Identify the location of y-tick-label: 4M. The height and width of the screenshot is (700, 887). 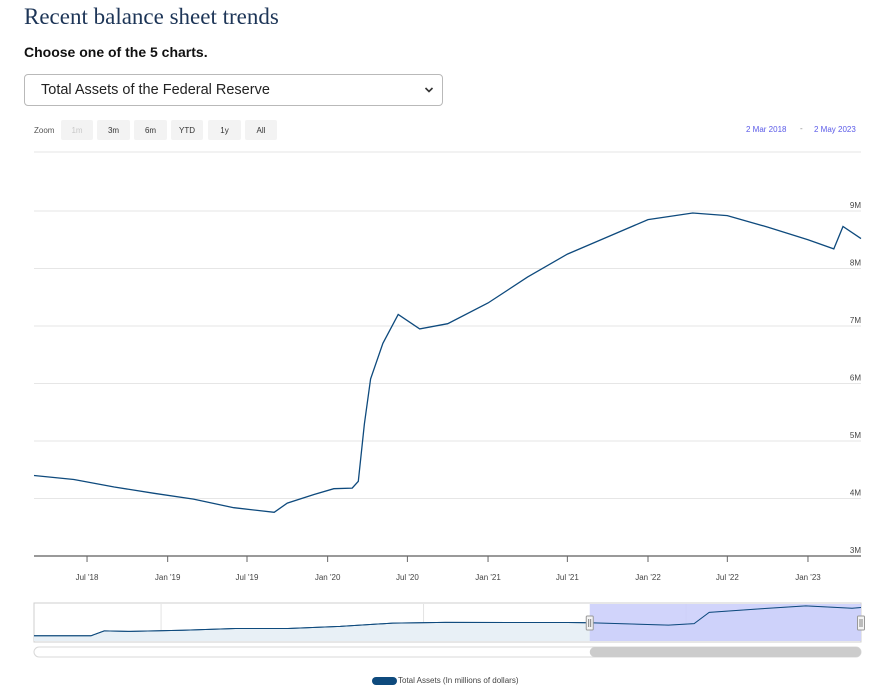
(855, 493).